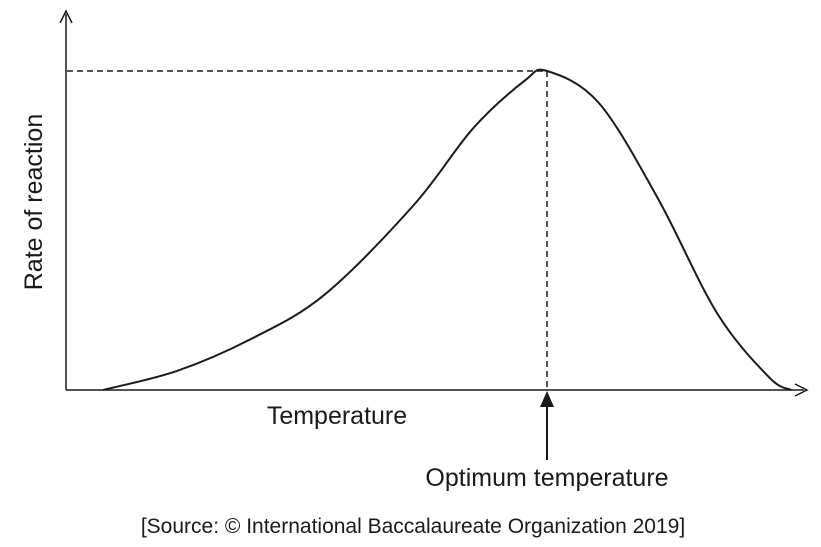 The width and height of the screenshot is (821, 547). I want to click on optimum-temperature-label: Optimum temperature, so click(546, 478).